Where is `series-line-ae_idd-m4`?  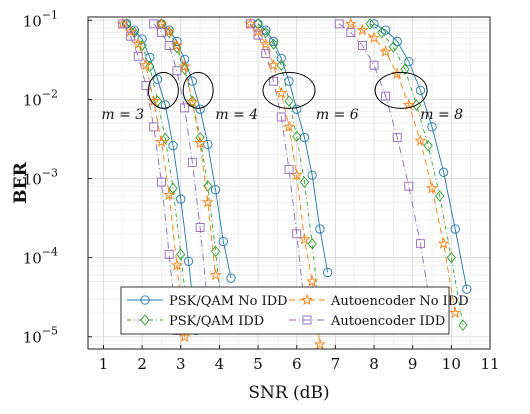 series-line-ae_idd-m4 is located at coordinates (181, 164).